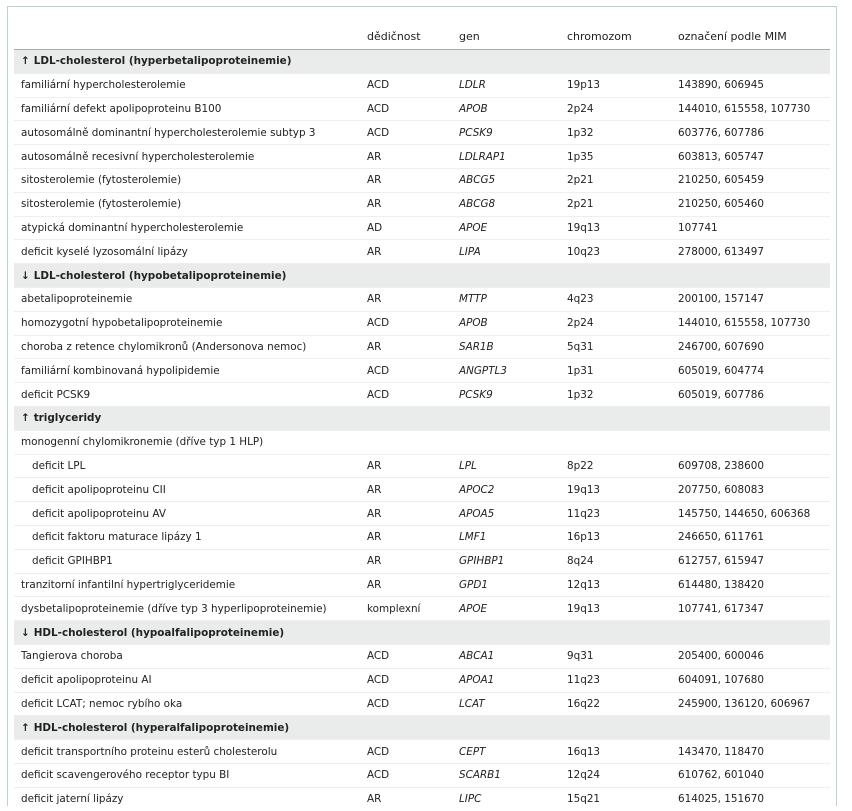 The height and width of the screenshot is (811, 852). I want to click on cell-mim: 614480, 138420, so click(750, 584).